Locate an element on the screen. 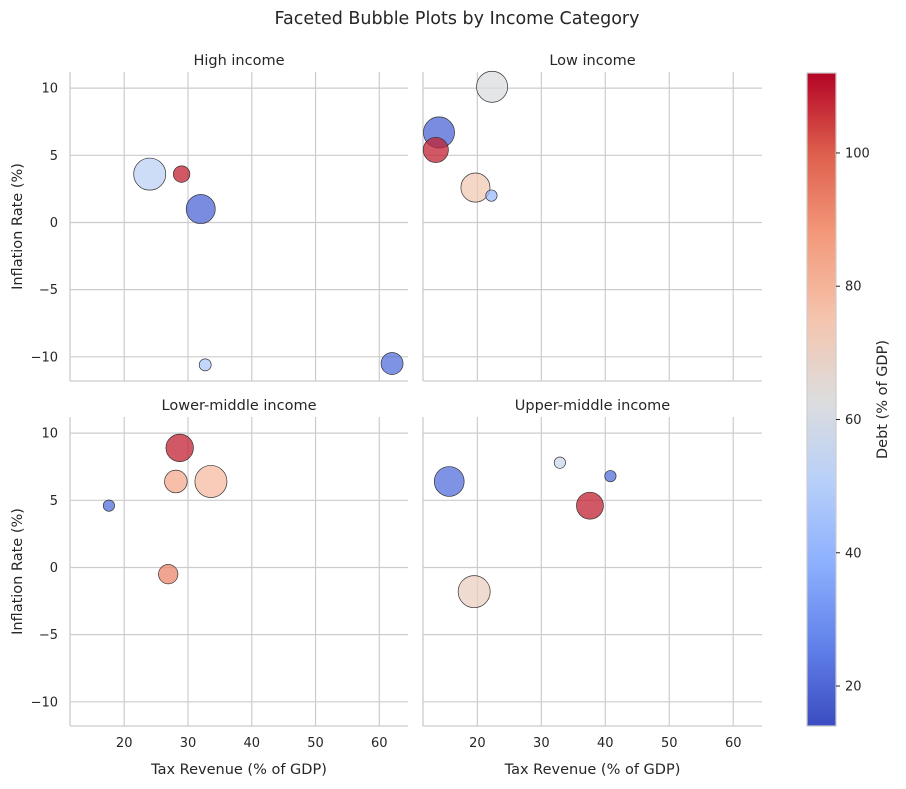 This screenshot has width=906, height=789. colorbar-gradient is located at coordinates (821, 399).